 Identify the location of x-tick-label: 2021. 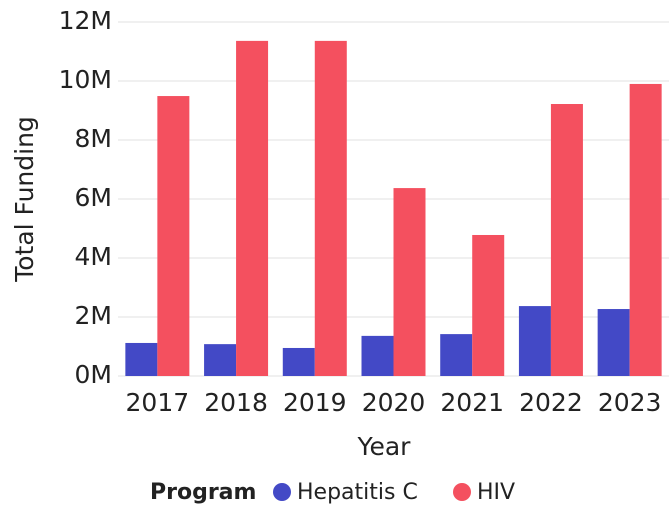
(472, 402).